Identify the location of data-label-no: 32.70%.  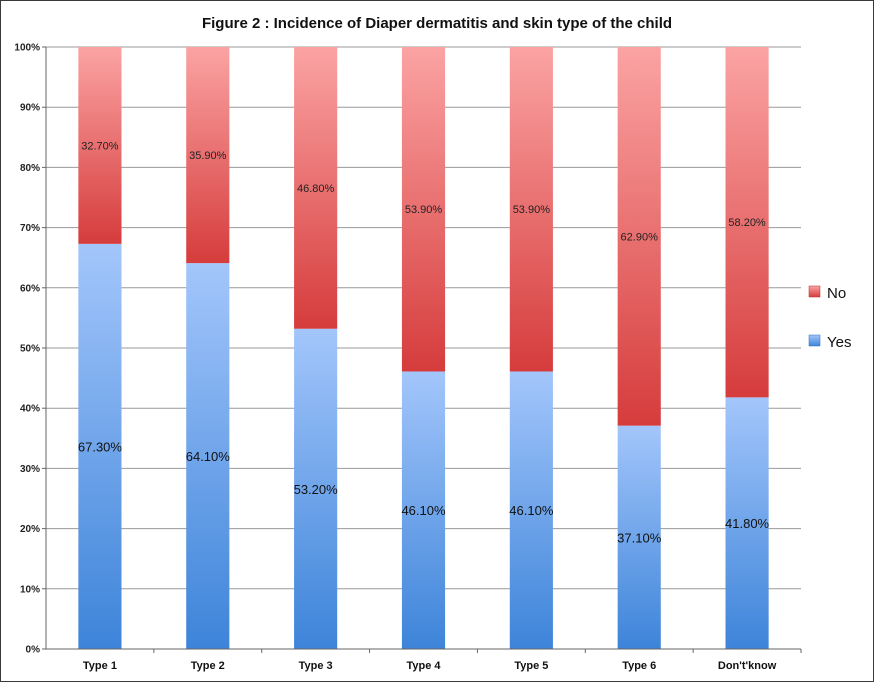
(100, 146).